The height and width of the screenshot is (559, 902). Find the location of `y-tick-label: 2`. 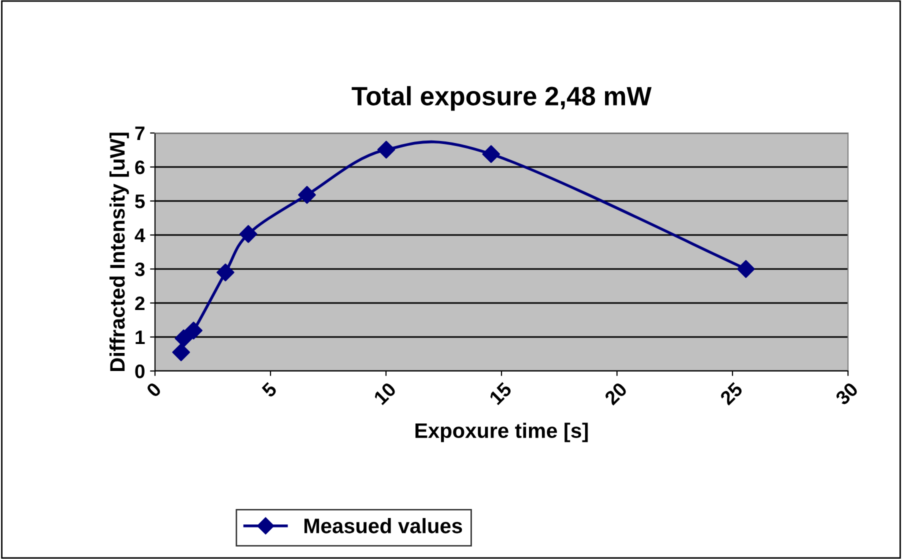

y-tick-label: 2 is located at coordinates (139, 303).